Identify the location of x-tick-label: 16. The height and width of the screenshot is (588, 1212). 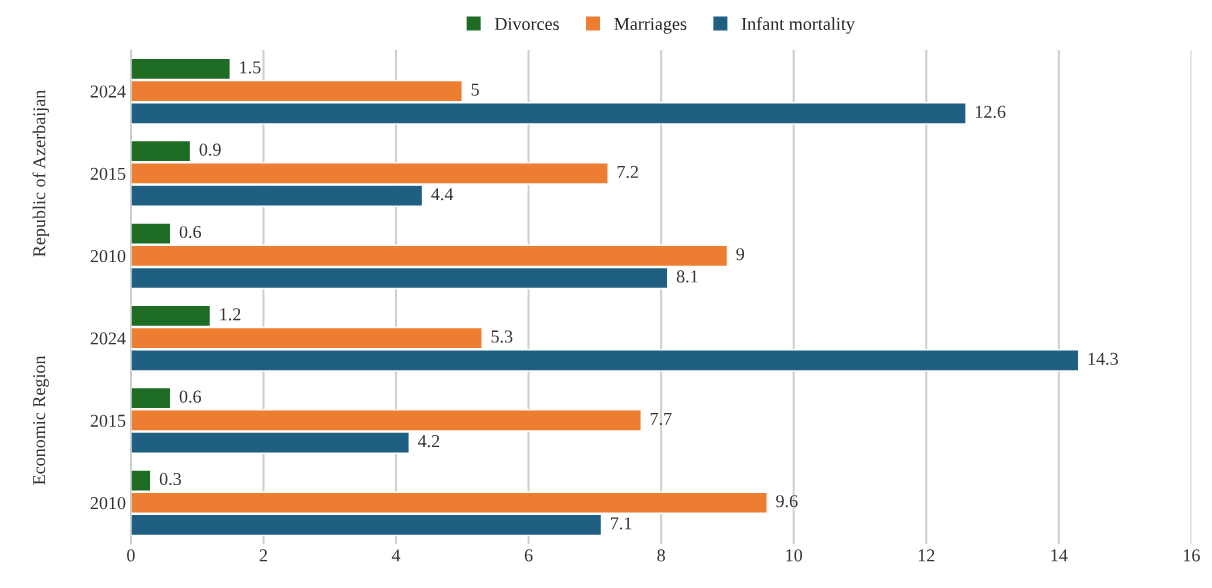
(1191, 555).